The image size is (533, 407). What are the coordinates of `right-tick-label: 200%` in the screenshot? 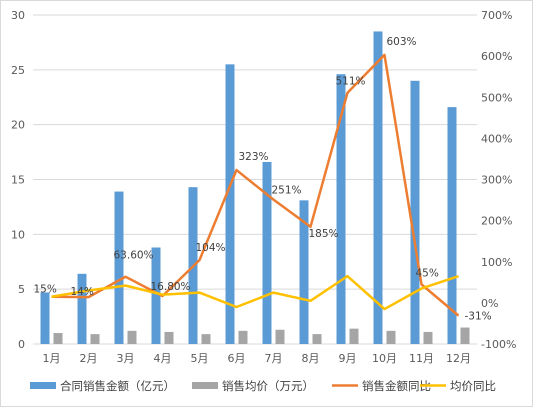 It's located at (496, 221).